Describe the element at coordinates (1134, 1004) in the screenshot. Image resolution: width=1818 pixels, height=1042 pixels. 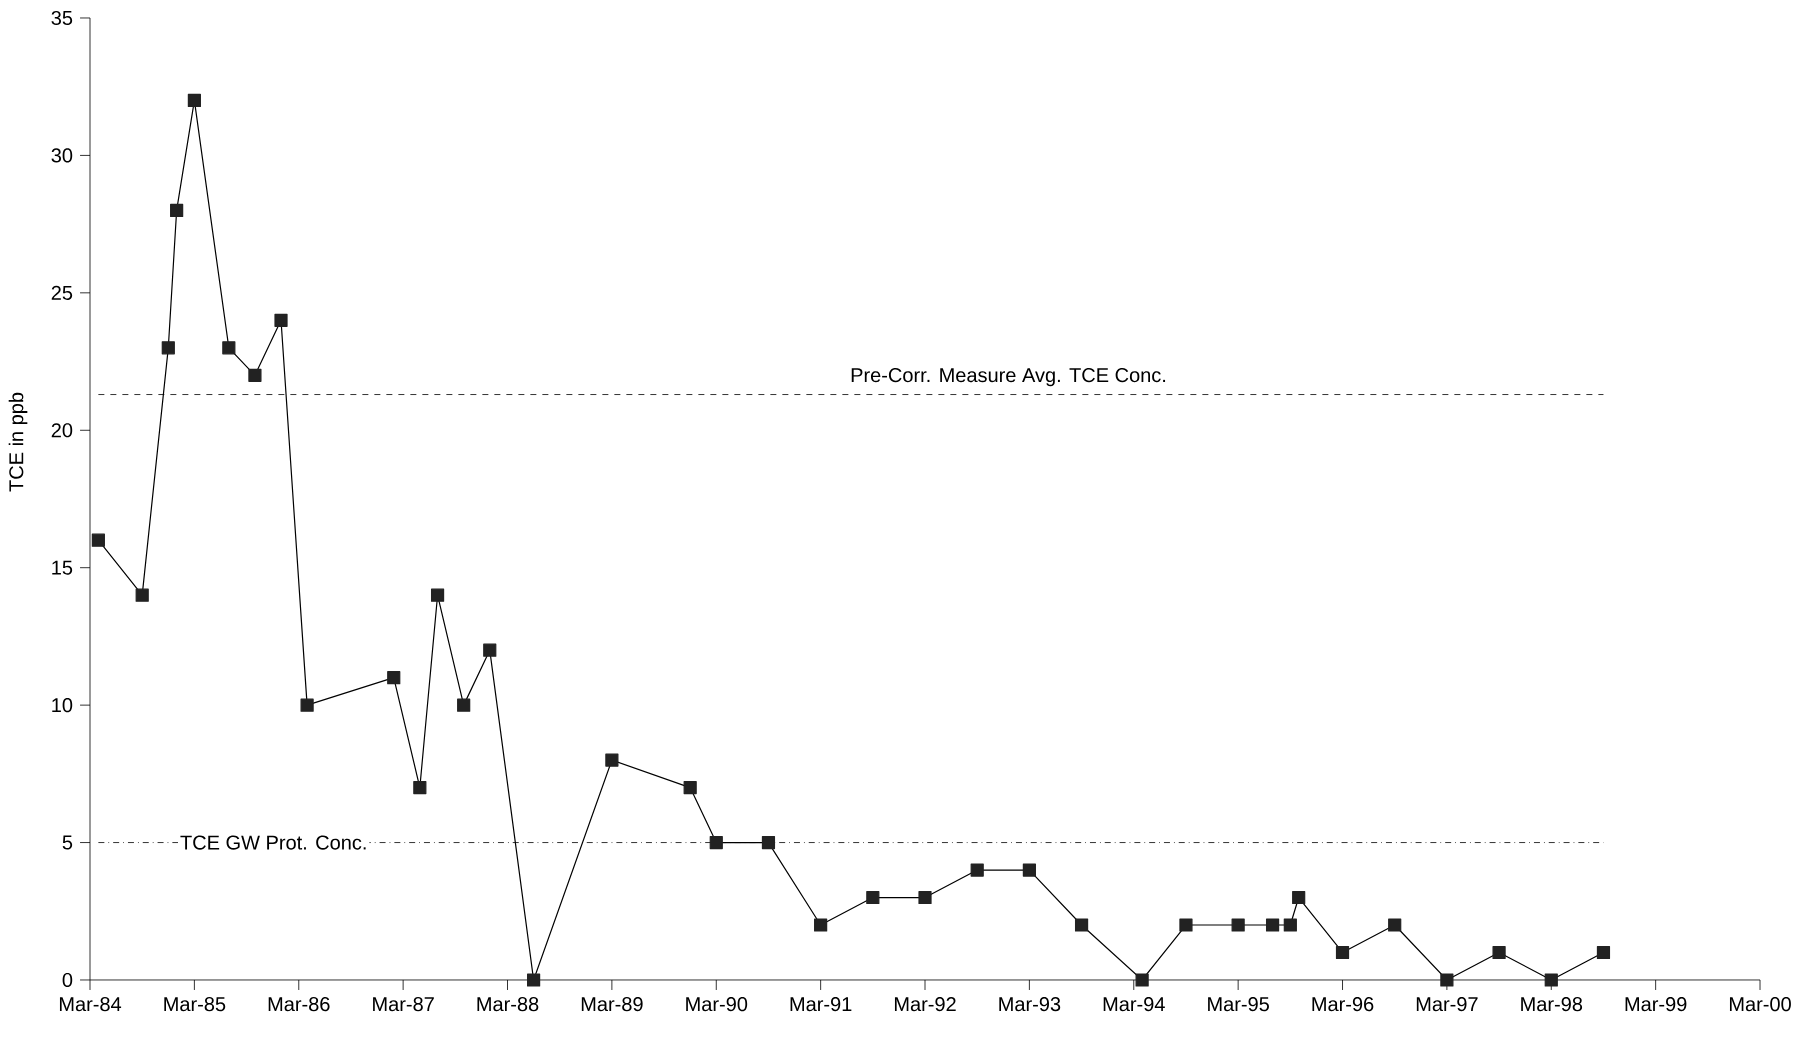
I see `x-tick-label: Mar-94` at that location.